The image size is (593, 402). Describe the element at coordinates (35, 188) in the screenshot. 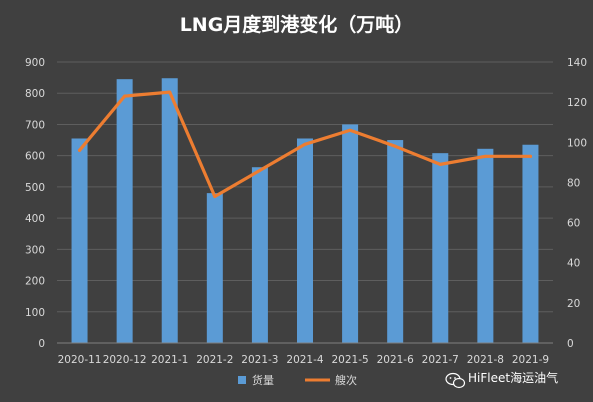

I see `y-left-tick-label: 500` at that location.